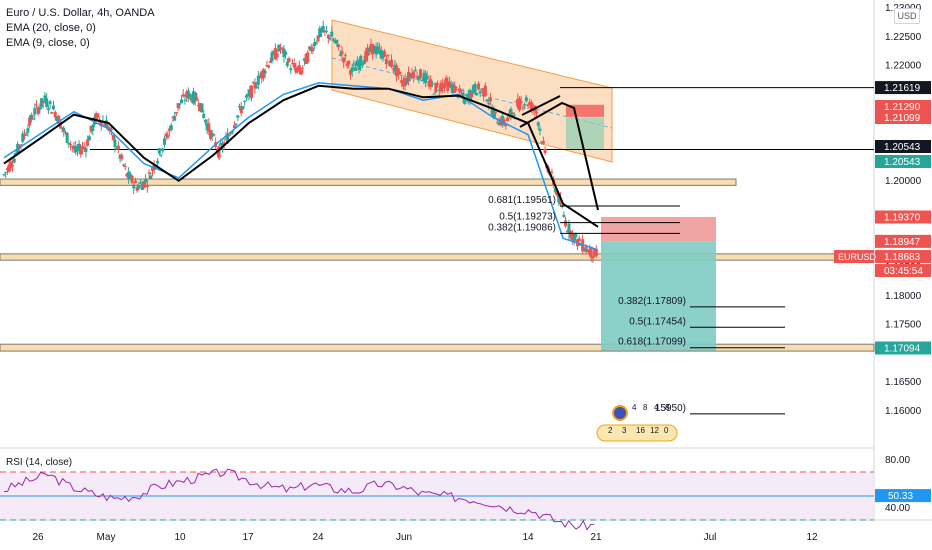 This screenshot has height=550, width=932. I want to click on price-label: 1.18947, so click(902, 242).